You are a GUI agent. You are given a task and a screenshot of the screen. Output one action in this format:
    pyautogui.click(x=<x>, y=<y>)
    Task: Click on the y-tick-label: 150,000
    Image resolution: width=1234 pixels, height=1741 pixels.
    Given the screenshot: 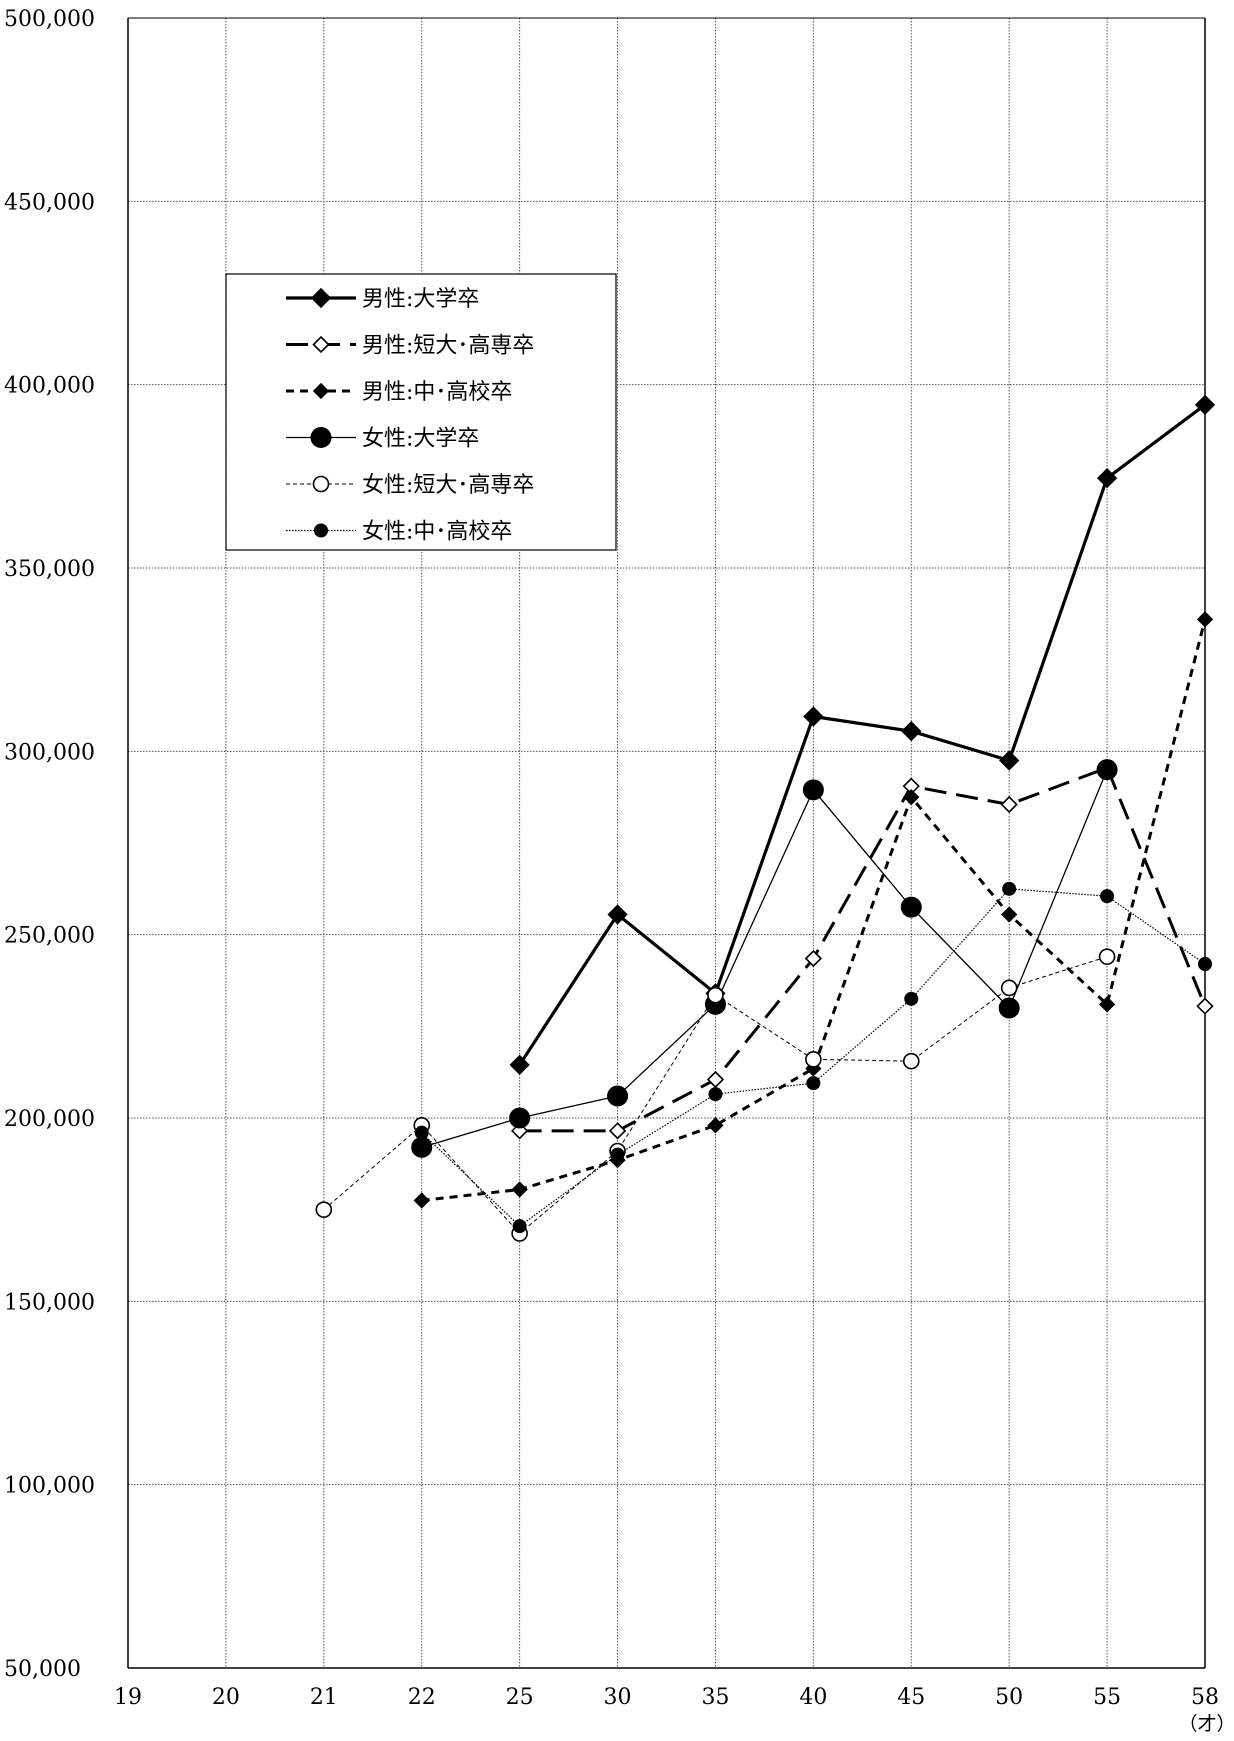 What is the action you would take?
    pyautogui.click(x=49, y=1302)
    